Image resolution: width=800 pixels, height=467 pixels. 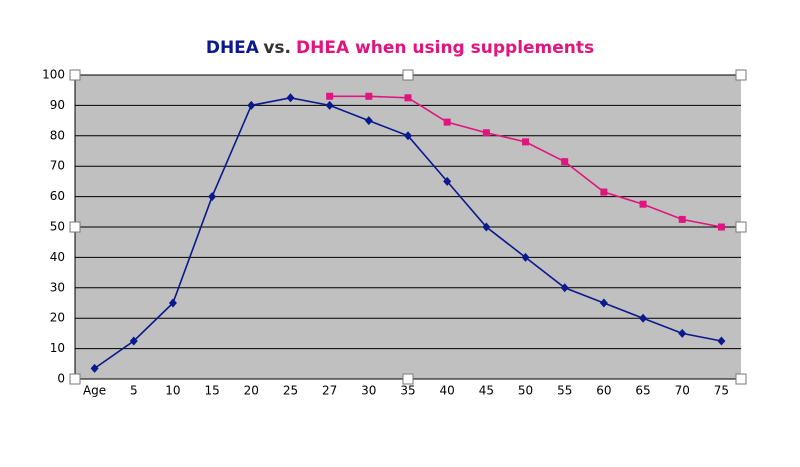 What do you see at coordinates (57, 135) in the screenshot?
I see `y-tick-label: 80` at bounding box center [57, 135].